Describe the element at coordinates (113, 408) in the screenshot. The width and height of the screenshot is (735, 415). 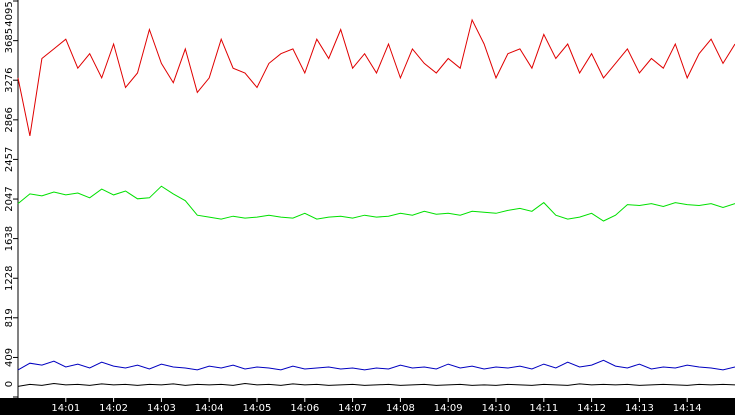
I see `x-tick-label: 14:02` at that location.